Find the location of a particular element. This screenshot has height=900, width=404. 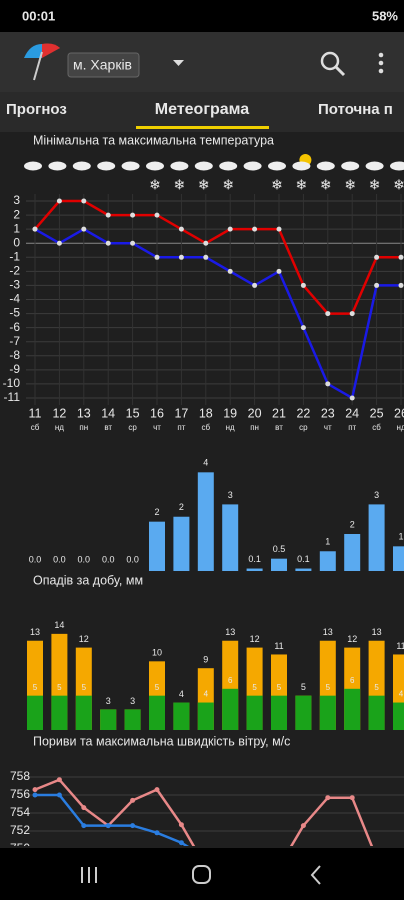

y-tick-label: -5 is located at coordinates (14, 313).